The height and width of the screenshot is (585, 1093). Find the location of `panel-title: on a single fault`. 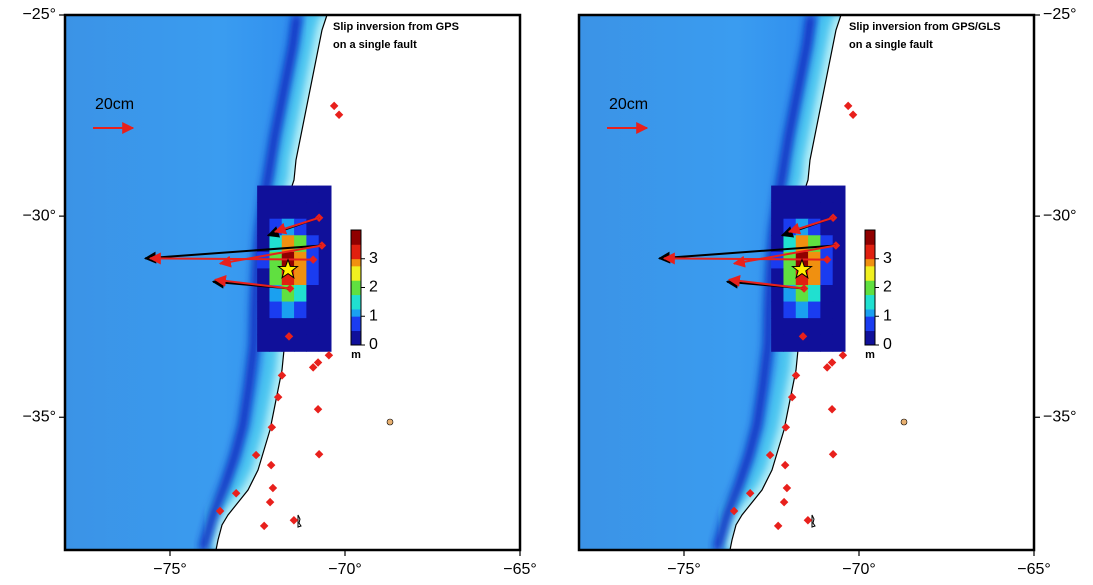

panel-title: on a single fault is located at coordinates (375, 45).